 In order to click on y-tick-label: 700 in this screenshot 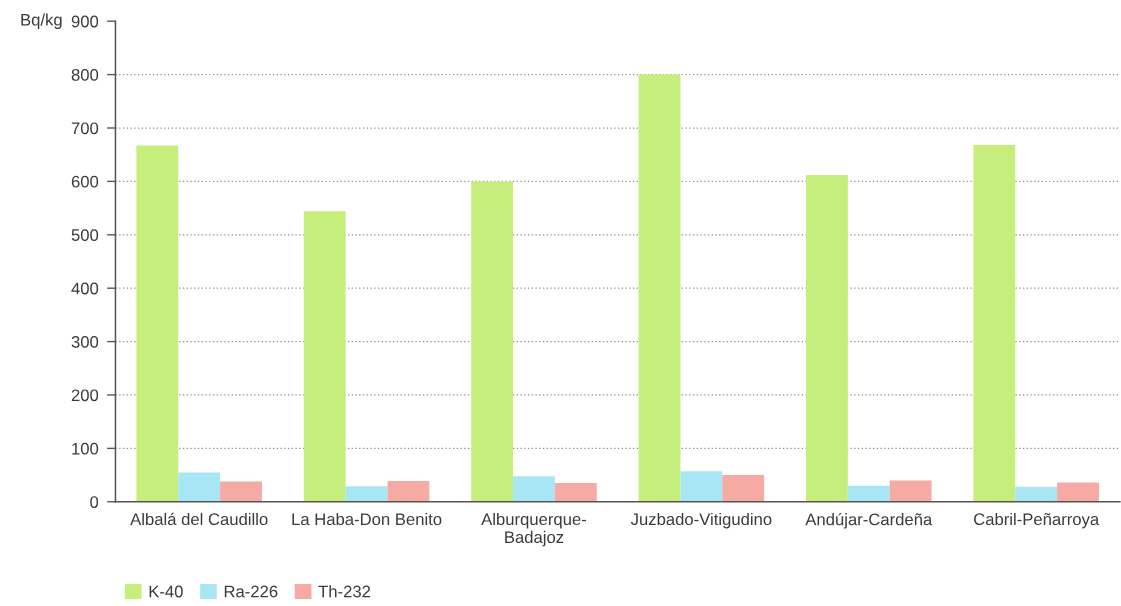, I will do `click(85, 128)`.